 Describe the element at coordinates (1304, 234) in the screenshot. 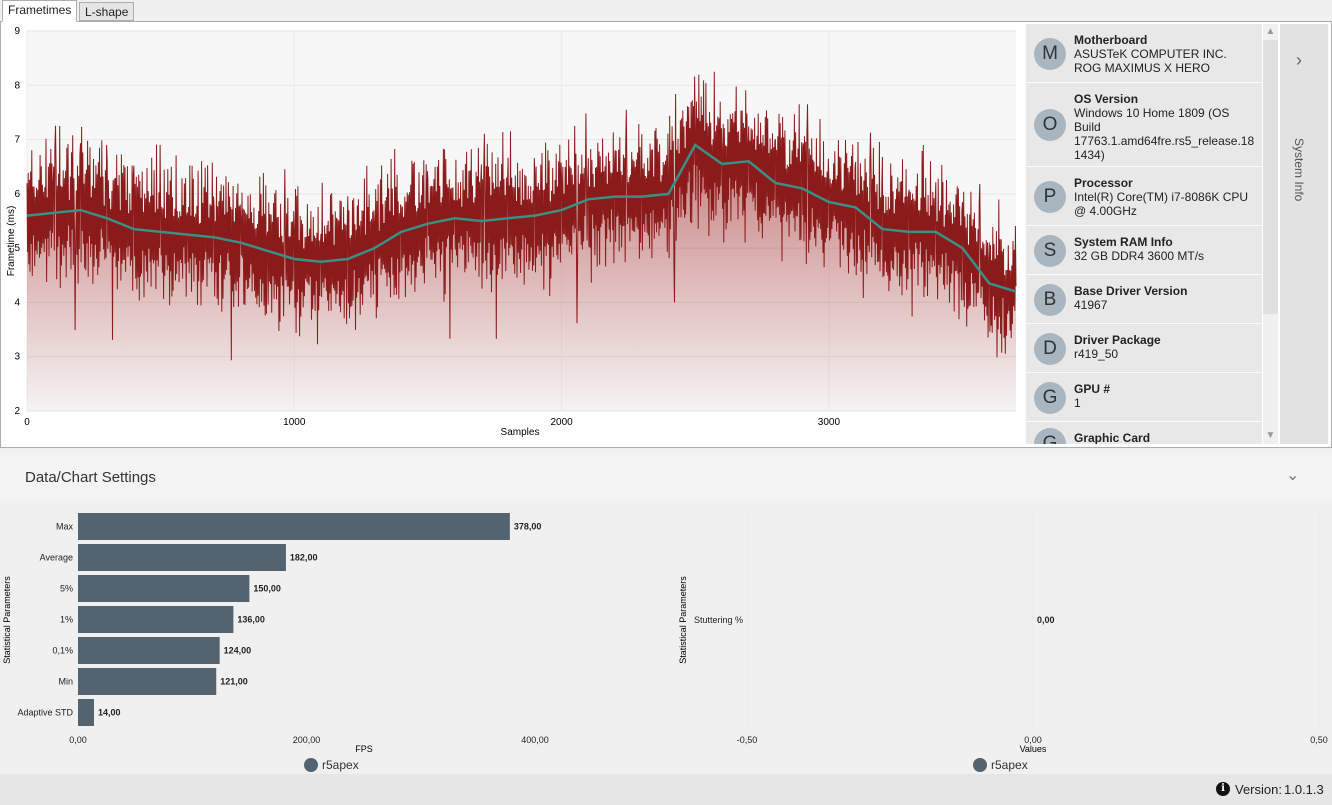

I see `system-info-sidebar: › System Info` at that location.